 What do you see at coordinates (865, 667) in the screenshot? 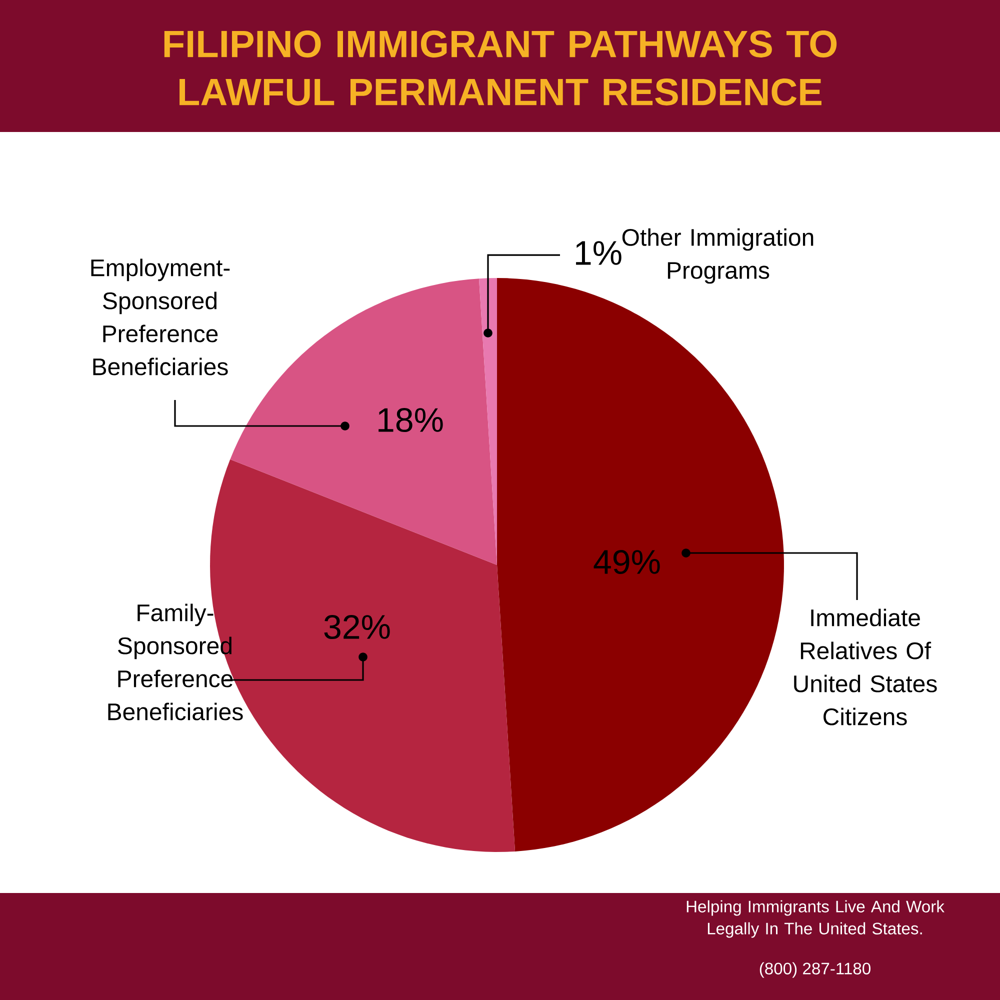
I see `slice-label: Immediate Relatives Of United States Citizens` at bounding box center [865, 667].